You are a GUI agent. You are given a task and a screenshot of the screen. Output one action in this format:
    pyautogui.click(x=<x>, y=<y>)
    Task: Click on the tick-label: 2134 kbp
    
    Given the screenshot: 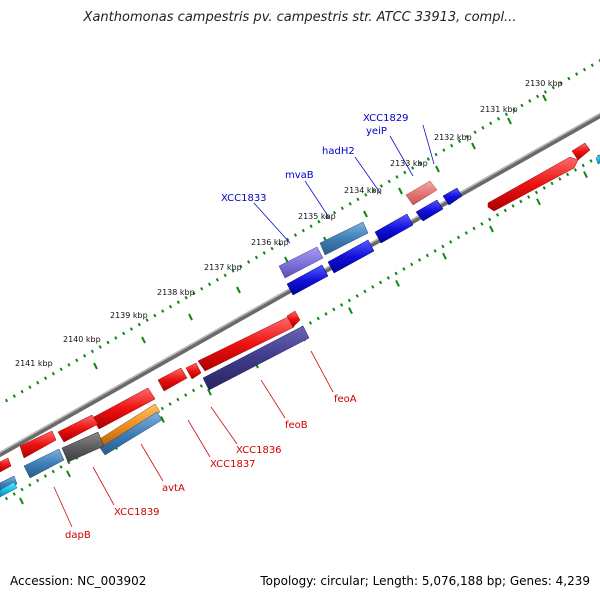 What is the action you would take?
    pyautogui.click(x=363, y=190)
    